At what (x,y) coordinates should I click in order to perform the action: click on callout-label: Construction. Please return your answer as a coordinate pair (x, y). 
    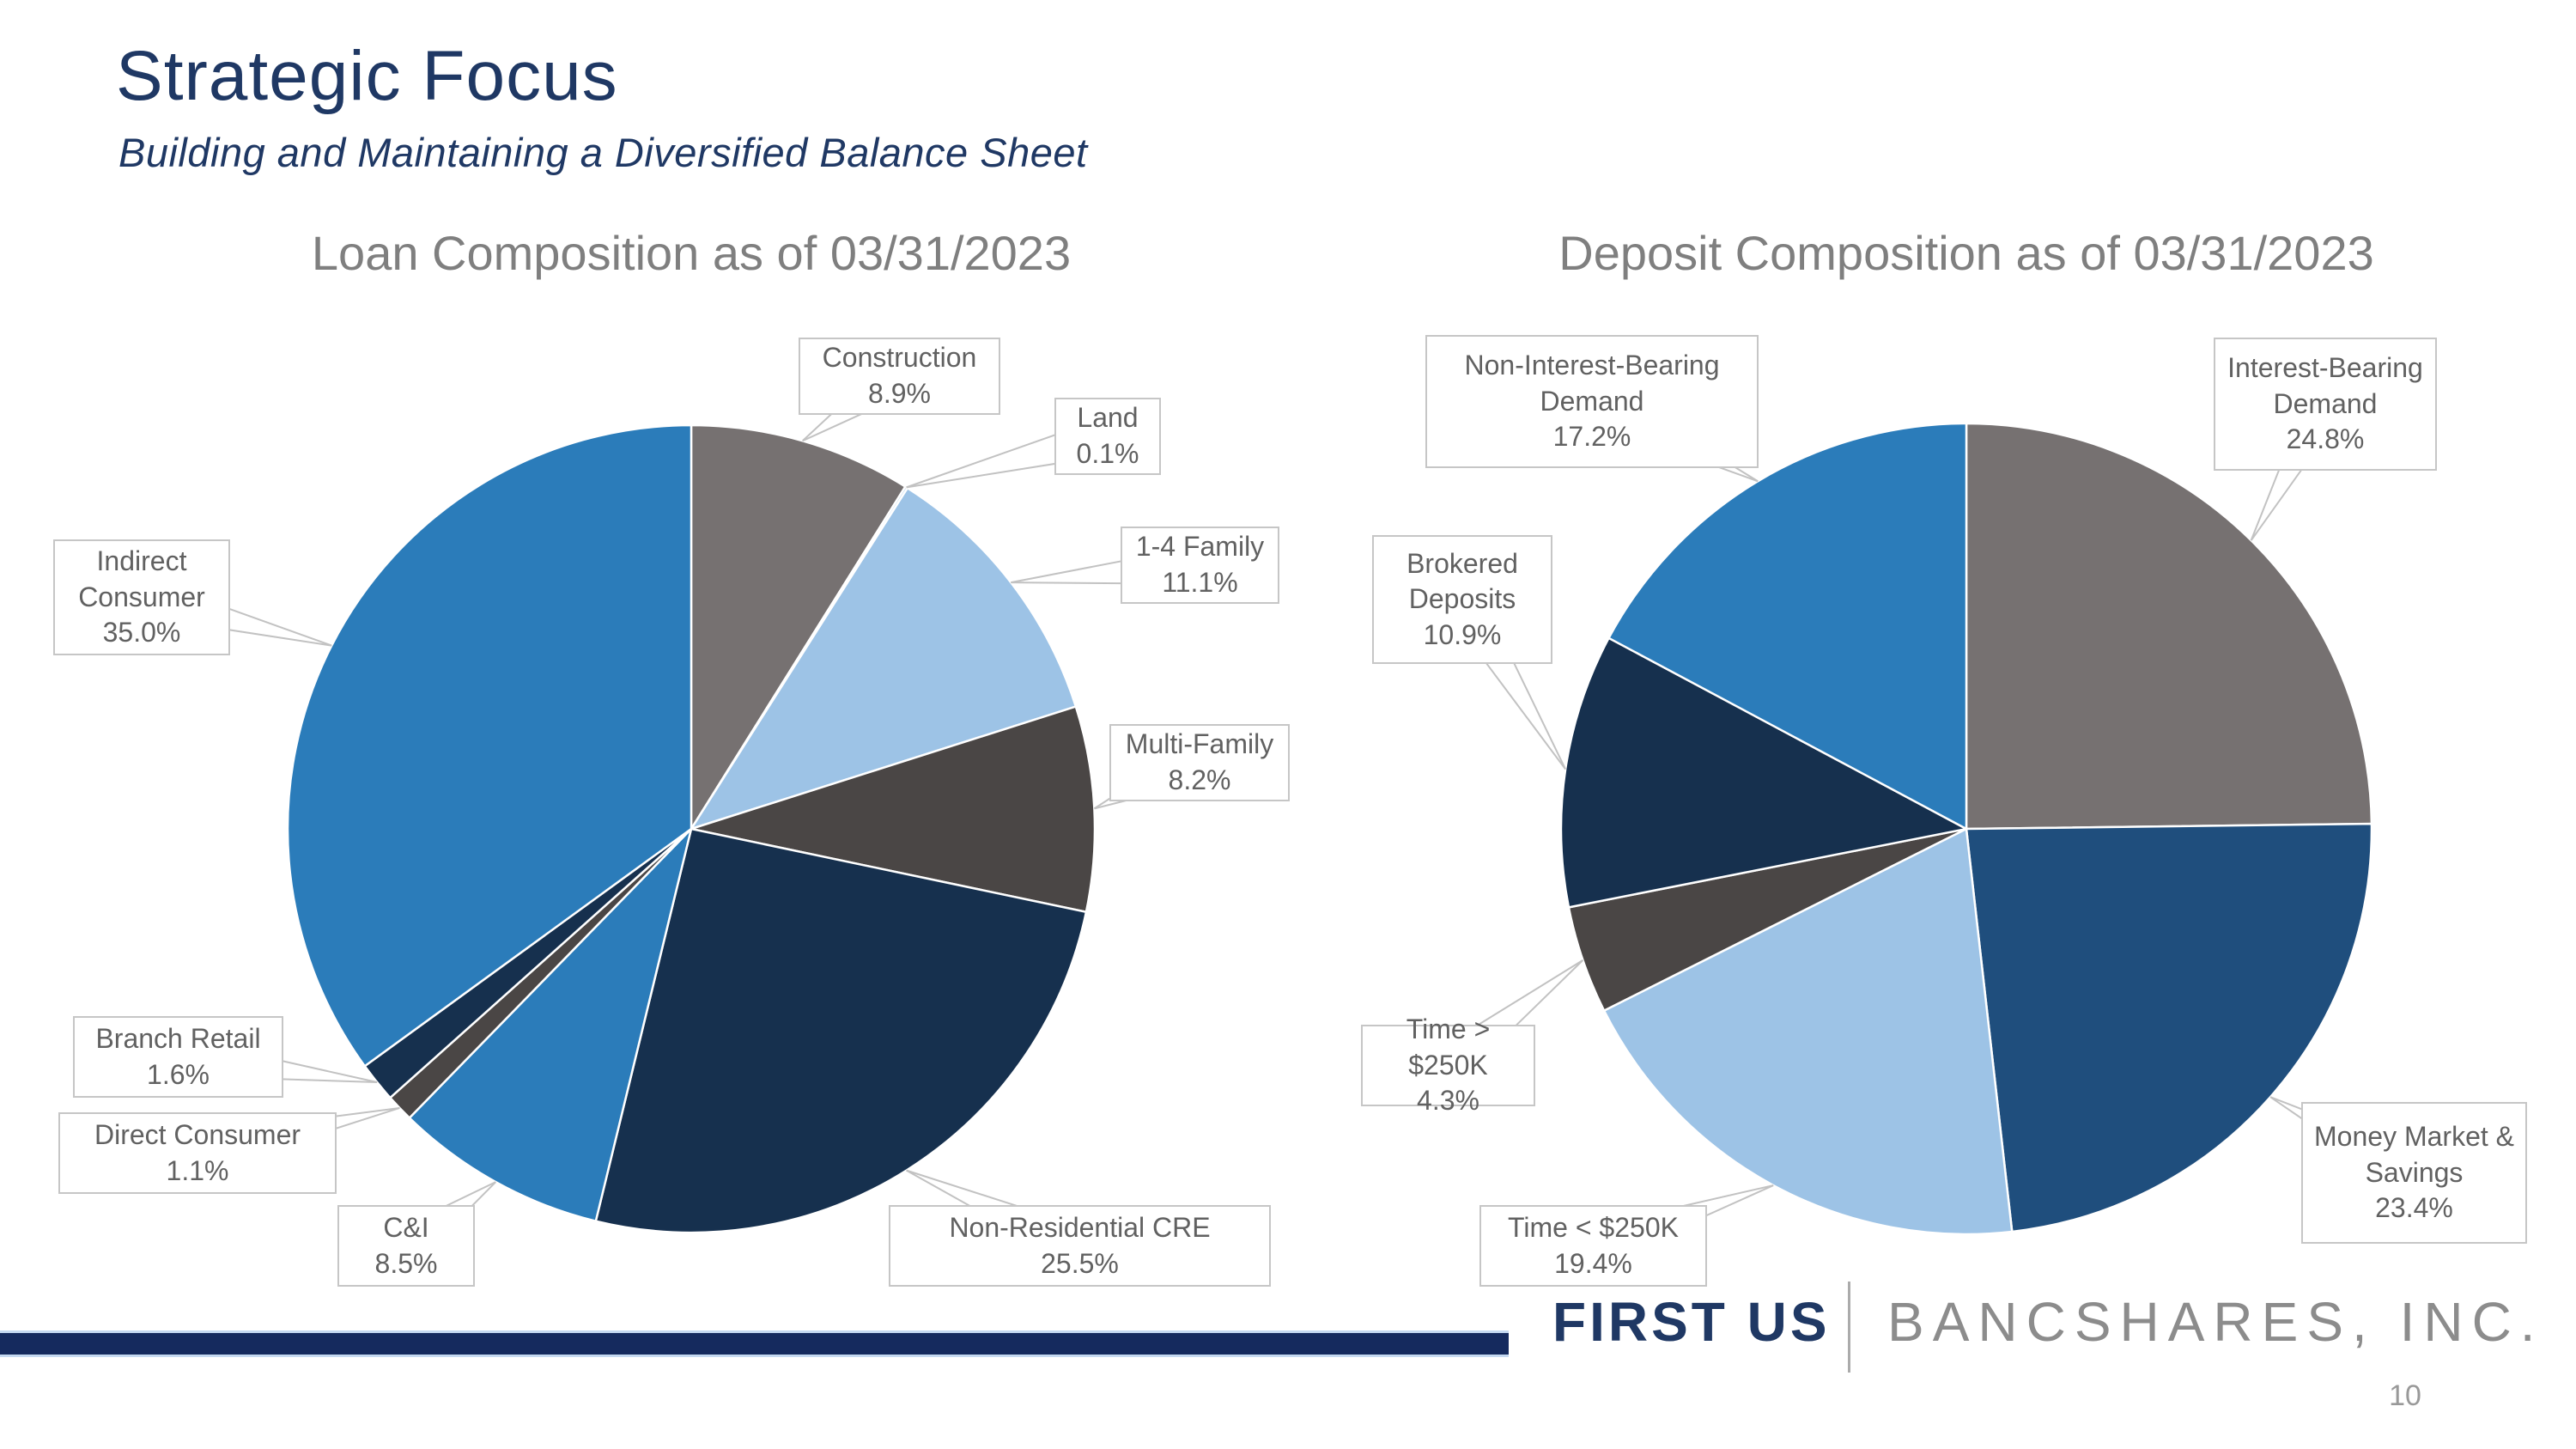
    Looking at the image, I should click on (900, 358).